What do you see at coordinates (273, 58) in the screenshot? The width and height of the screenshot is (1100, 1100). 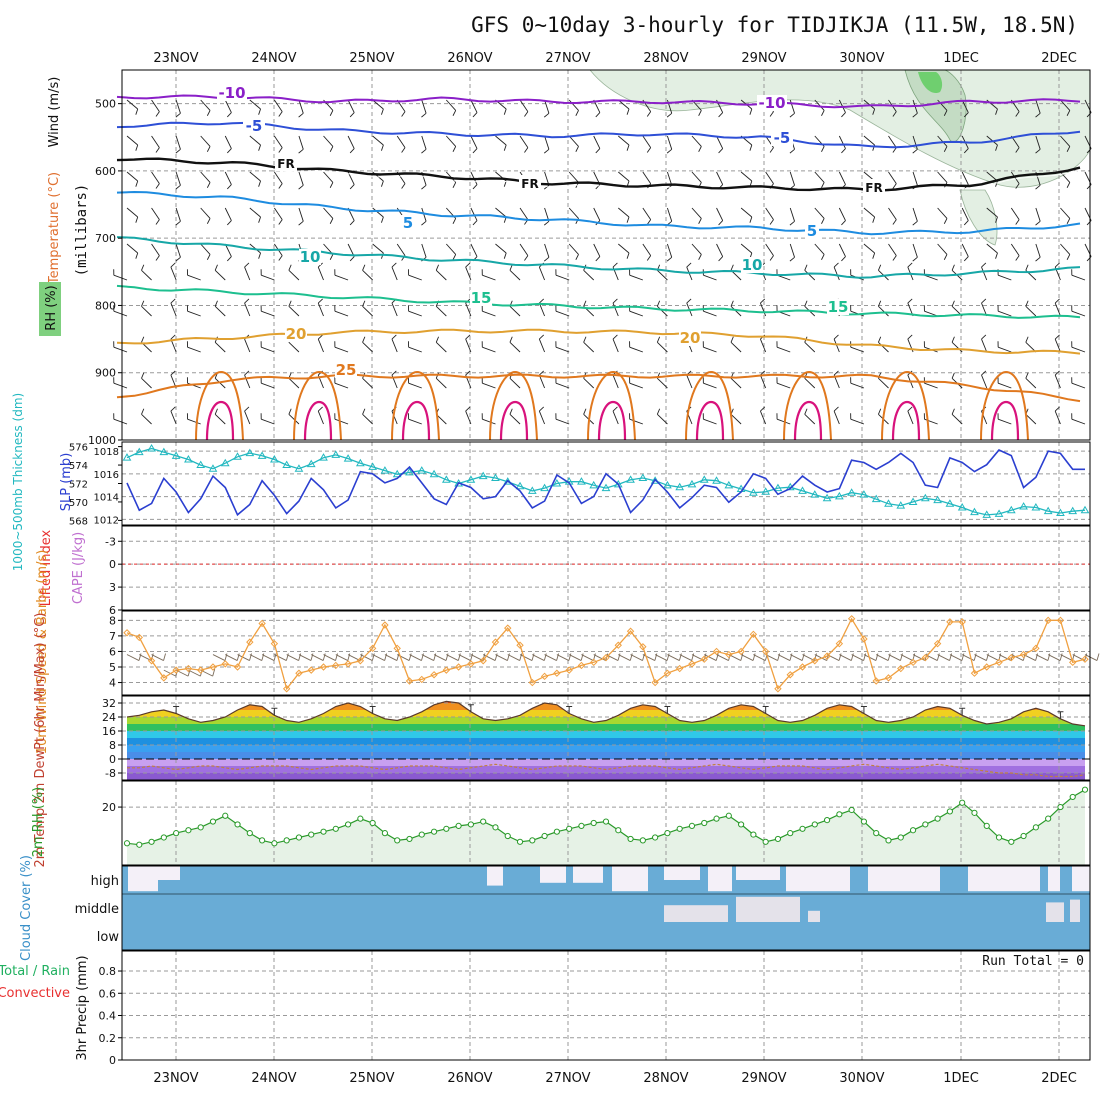 I see `top-day-label: 24NOV` at bounding box center [273, 58].